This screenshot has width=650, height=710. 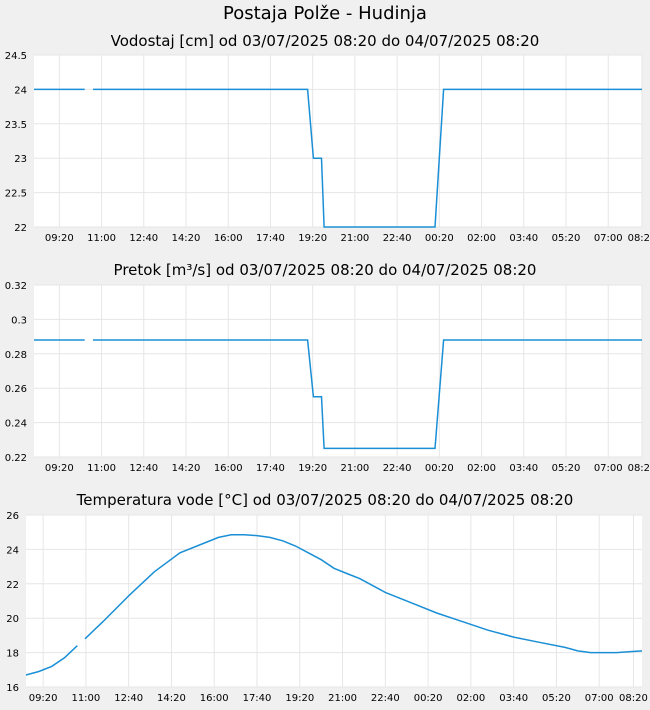 What do you see at coordinates (16, 286) in the screenshot?
I see `chart-1-y-tick-label: 0.32` at bounding box center [16, 286].